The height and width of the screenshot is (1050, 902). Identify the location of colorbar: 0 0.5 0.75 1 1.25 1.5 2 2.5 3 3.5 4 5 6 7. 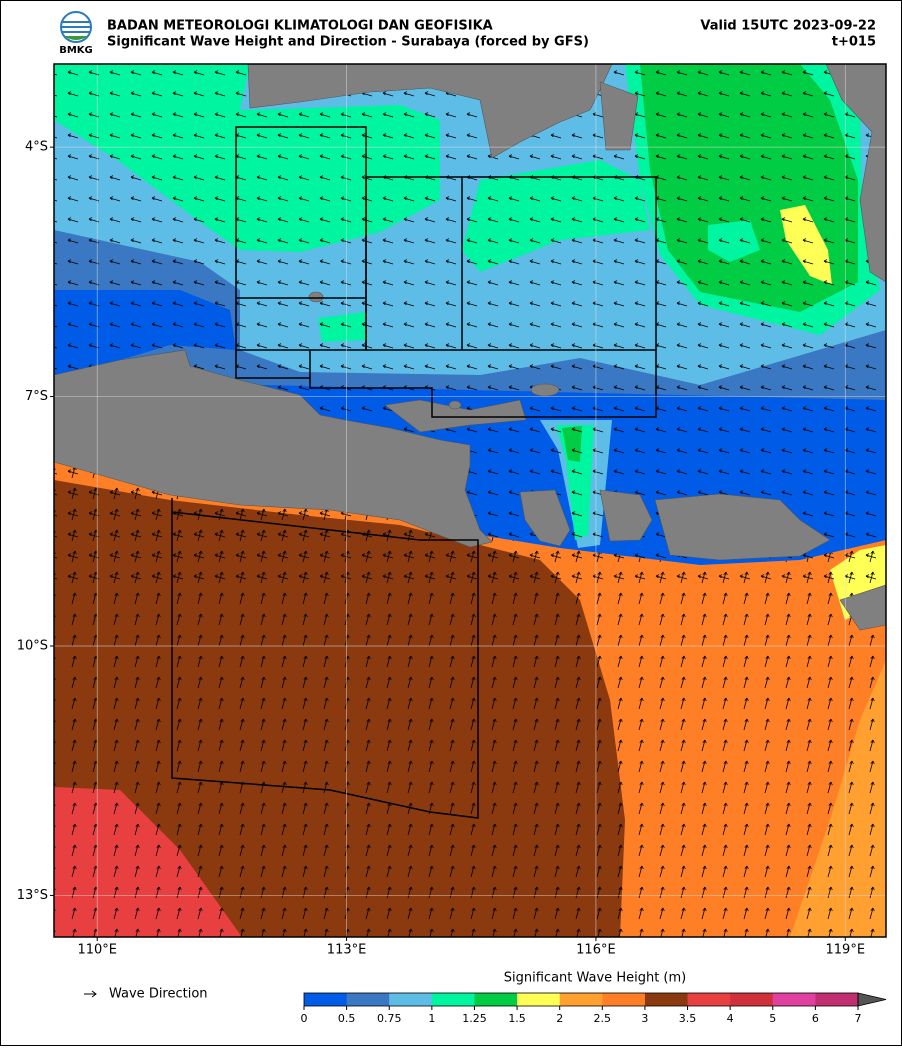
(594, 1008).